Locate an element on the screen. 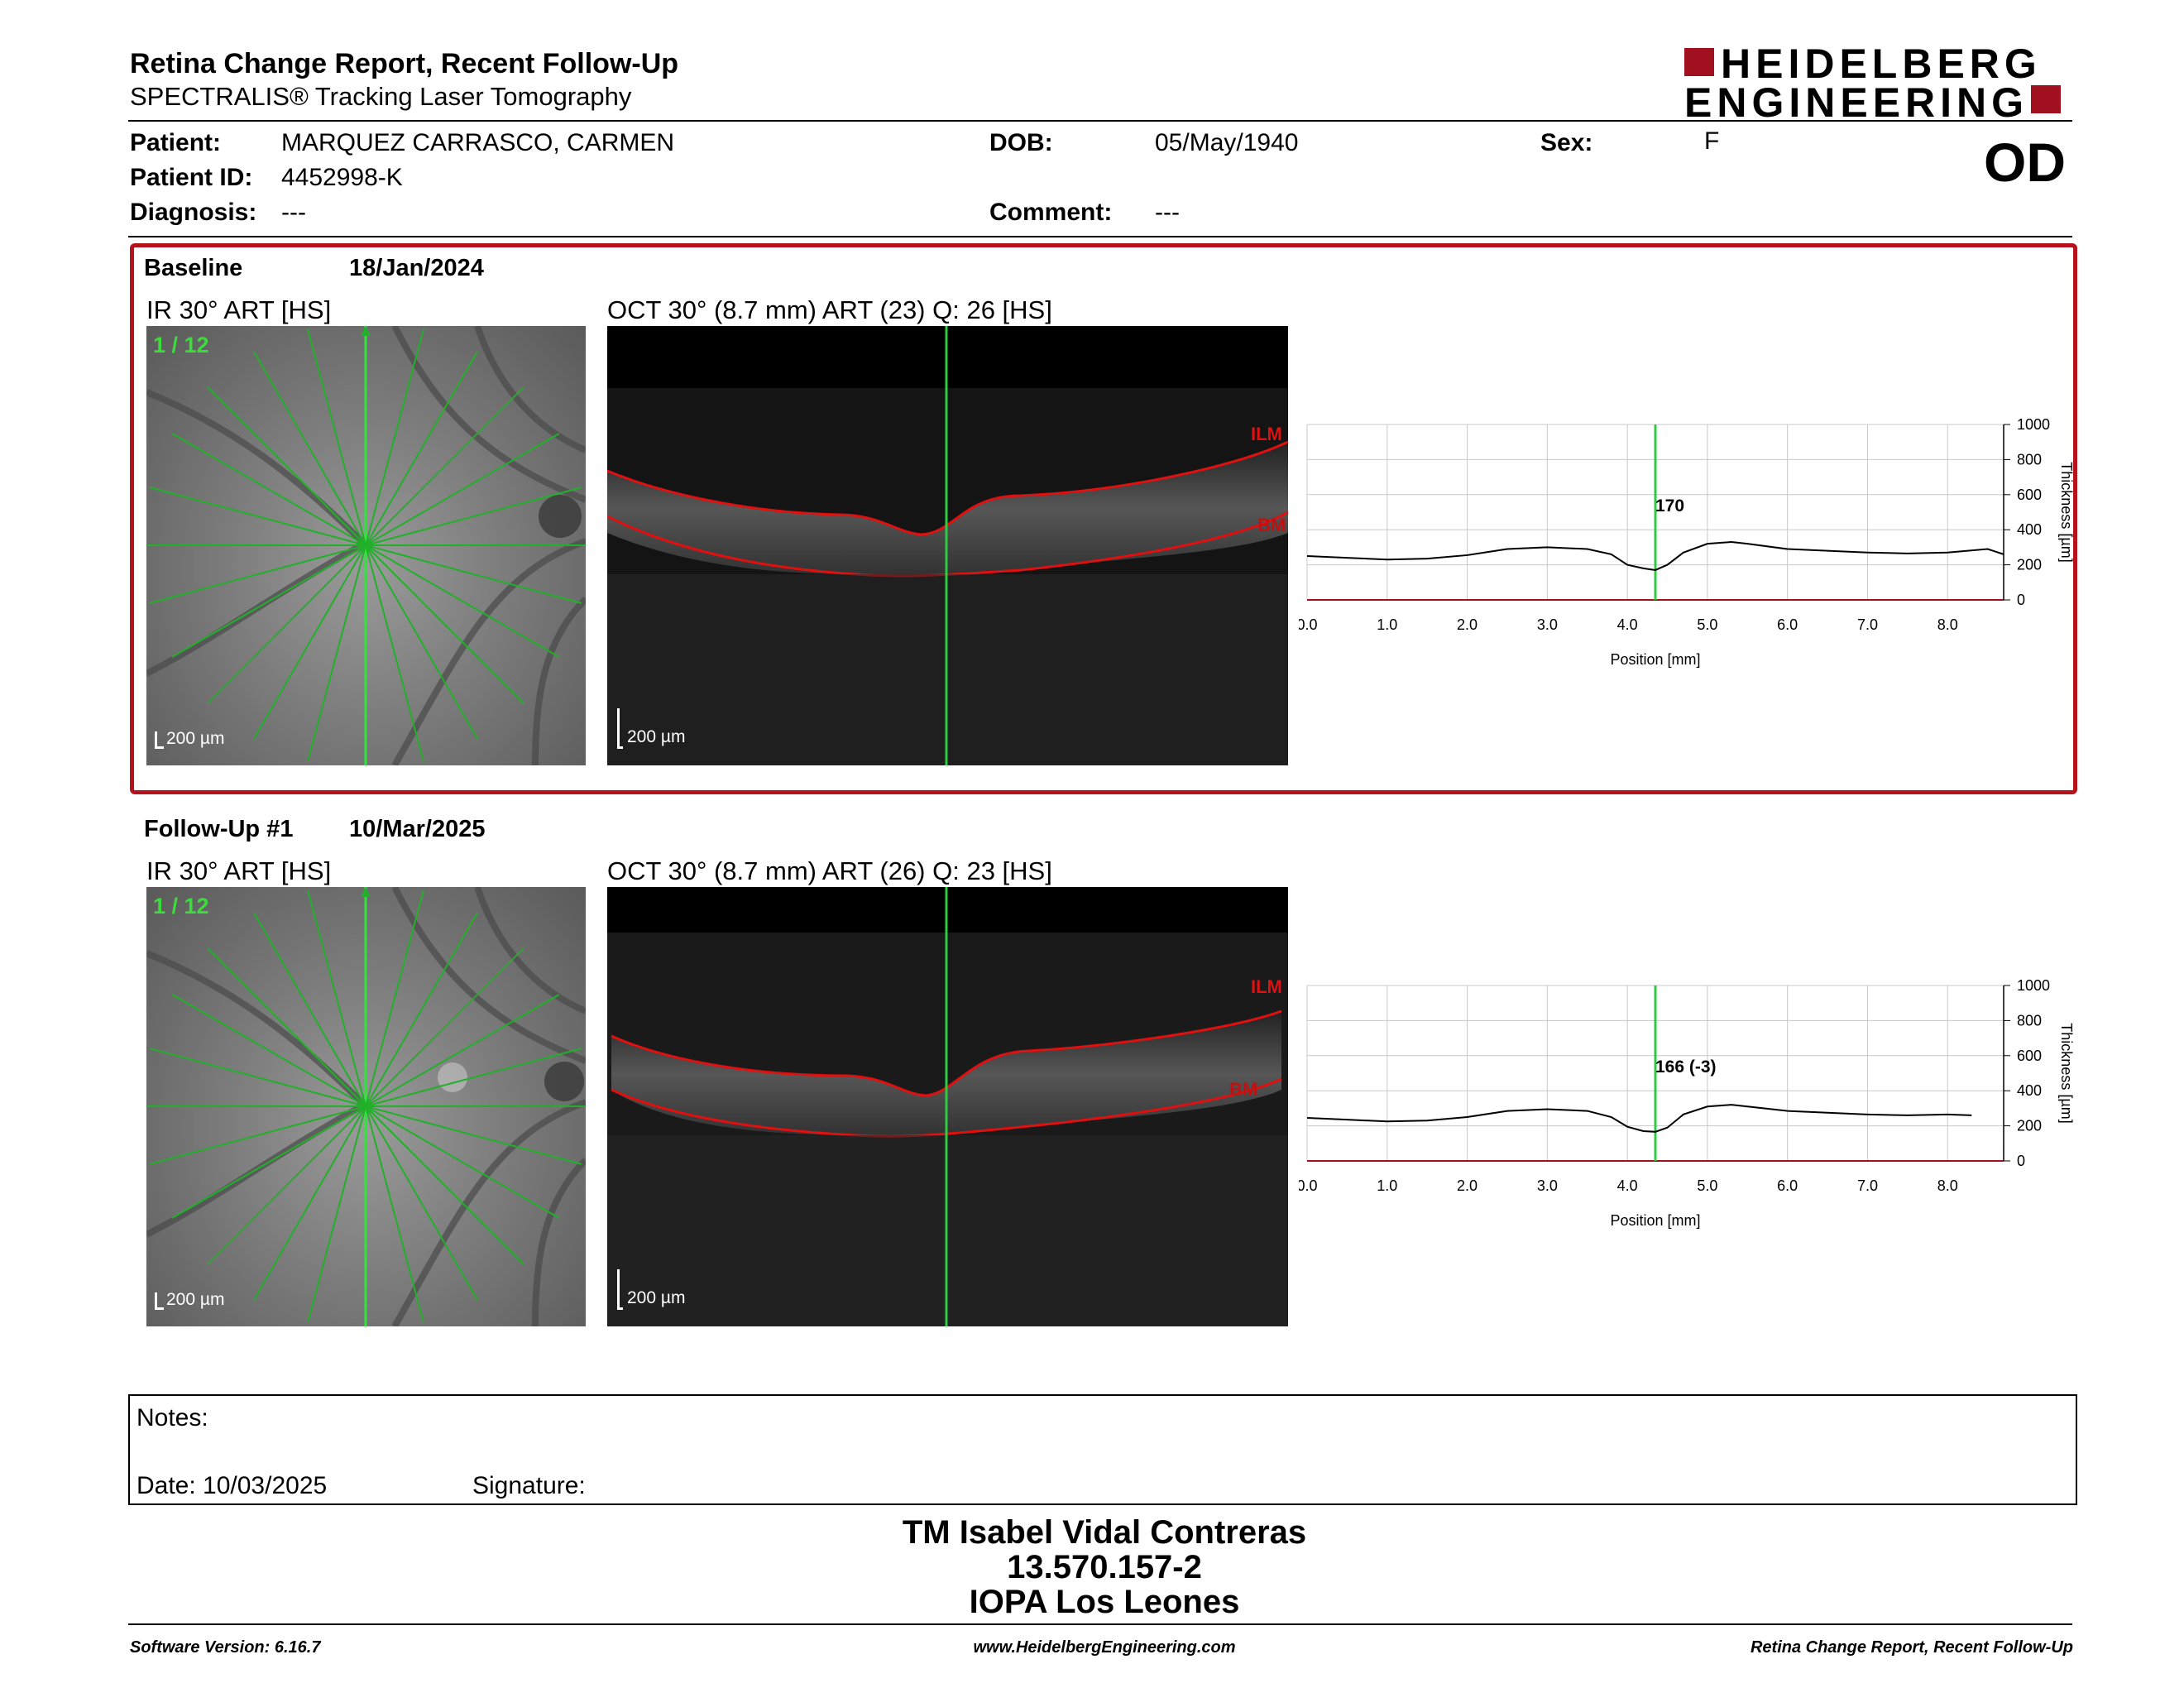  notes-label: Notes: is located at coordinates (172, 1417).